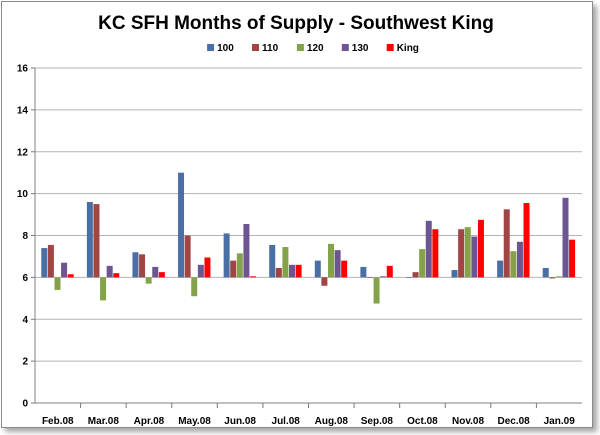  What do you see at coordinates (240, 421) in the screenshot?
I see `x-tick-label: Jun.08` at bounding box center [240, 421].